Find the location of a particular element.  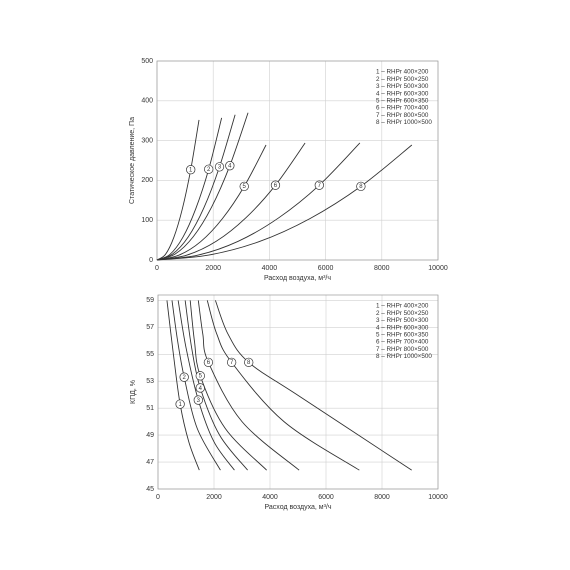

y-tick-label: 400 is located at coordinates (147, 101).